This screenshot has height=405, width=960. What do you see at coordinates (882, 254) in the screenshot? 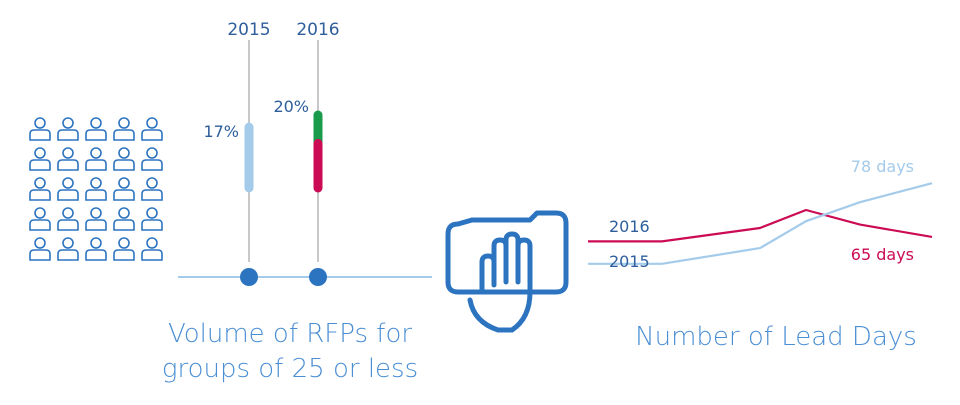
I see `end-label-2016: 65 days` at bounding box center [882, 254].